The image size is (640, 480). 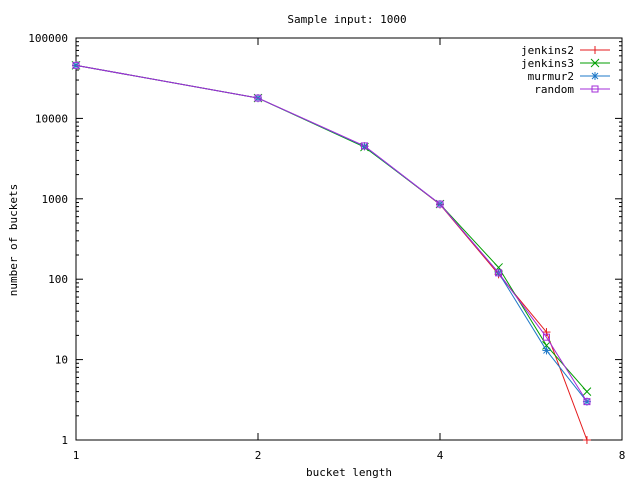 What do you see at coordinates (346, 19) in the screenshot?
I see `chart-title: Sample input: 1000` at bounding box center [346, 19].